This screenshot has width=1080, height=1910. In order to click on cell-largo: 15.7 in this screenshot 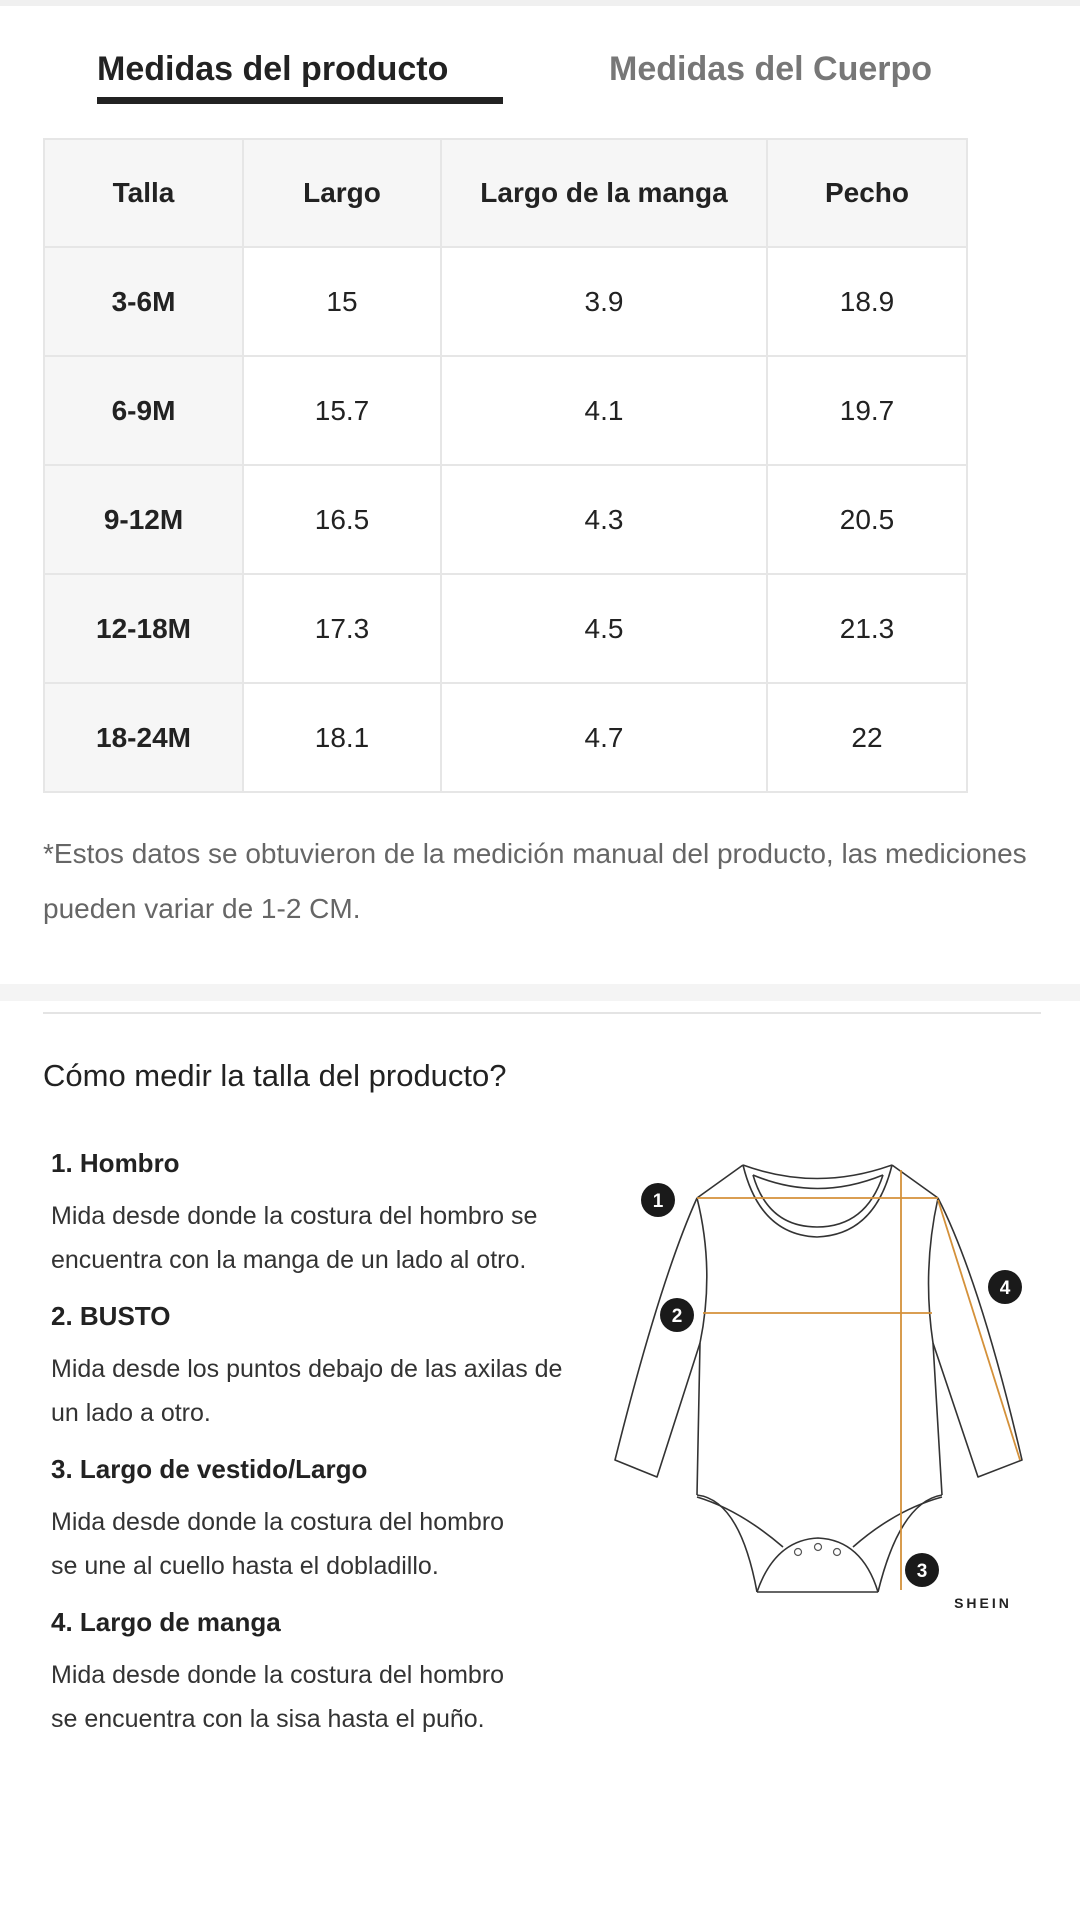, I will do `click(342, 410)`.